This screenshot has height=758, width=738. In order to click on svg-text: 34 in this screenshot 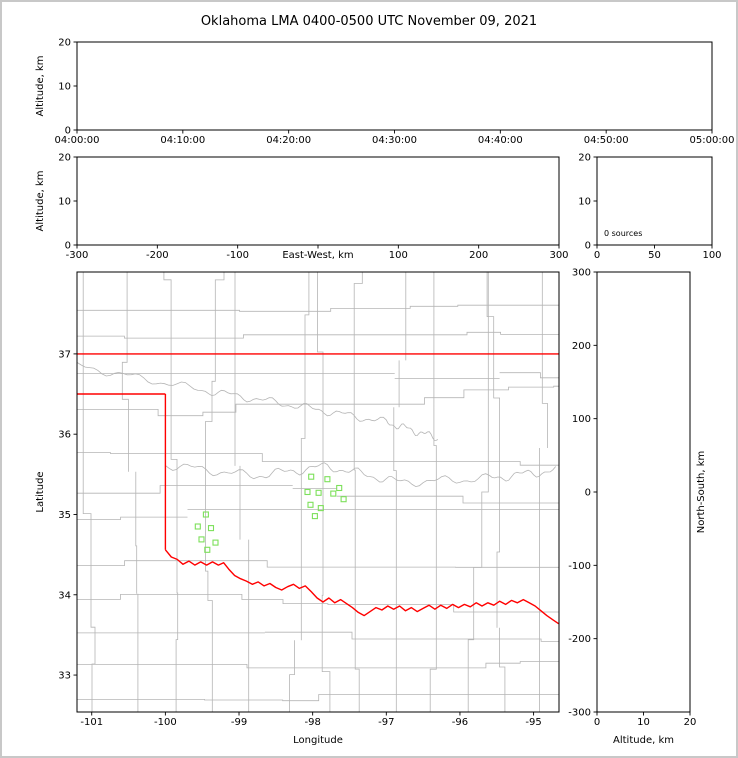, I will do `click(64, 595)`.